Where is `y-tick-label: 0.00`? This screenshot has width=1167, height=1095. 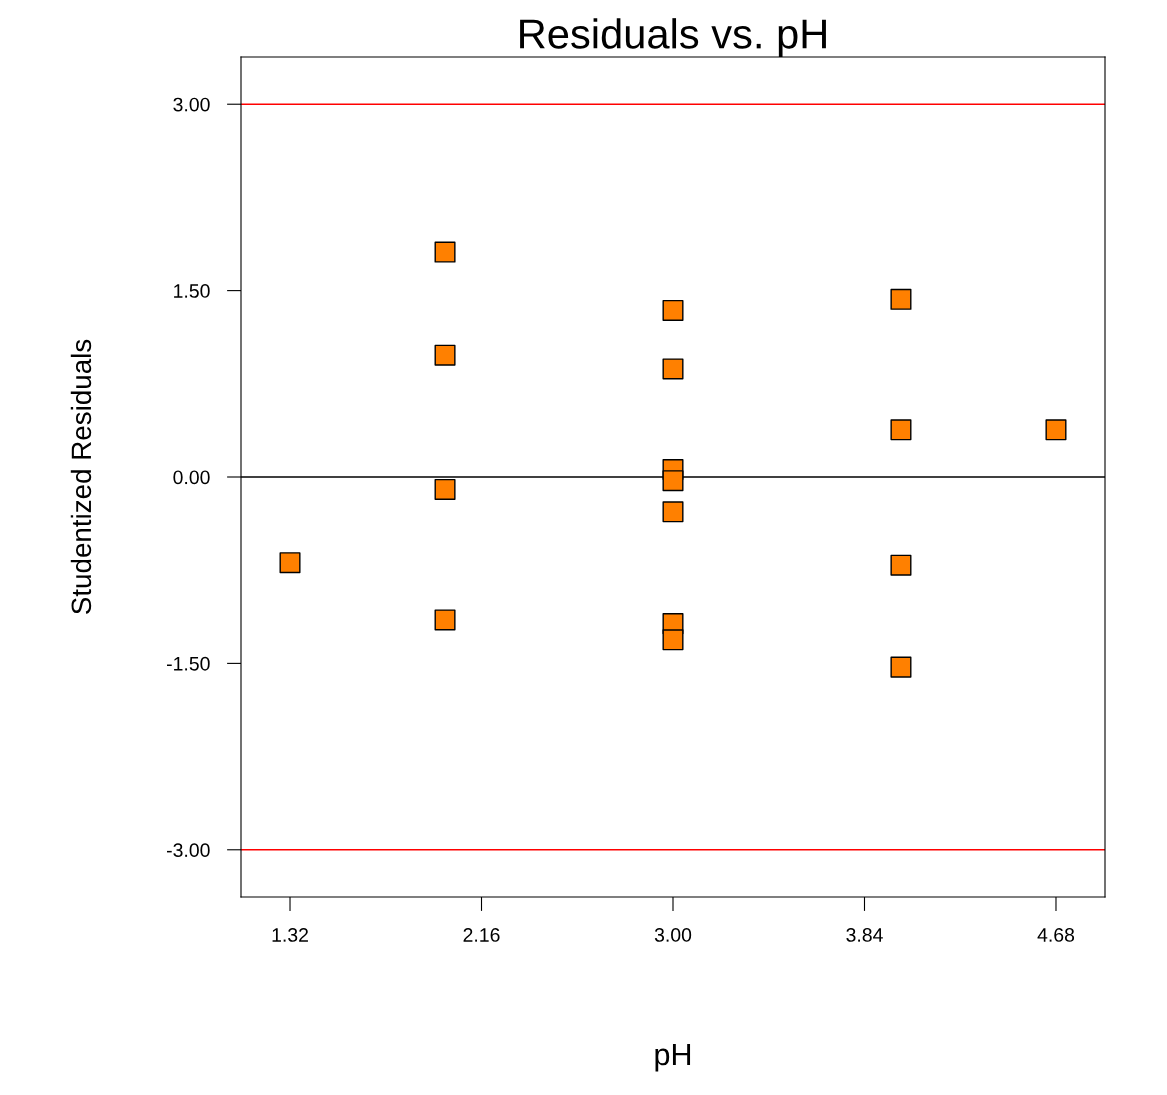
y-tick-label: 0.00 is located at coordinates (191, 477).